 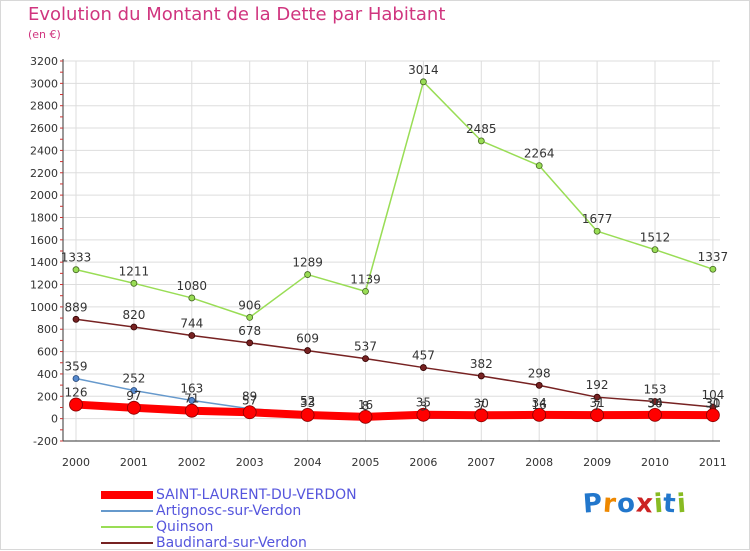 I want to click on x-tick-label: 2000, so click(x=76, y=462).